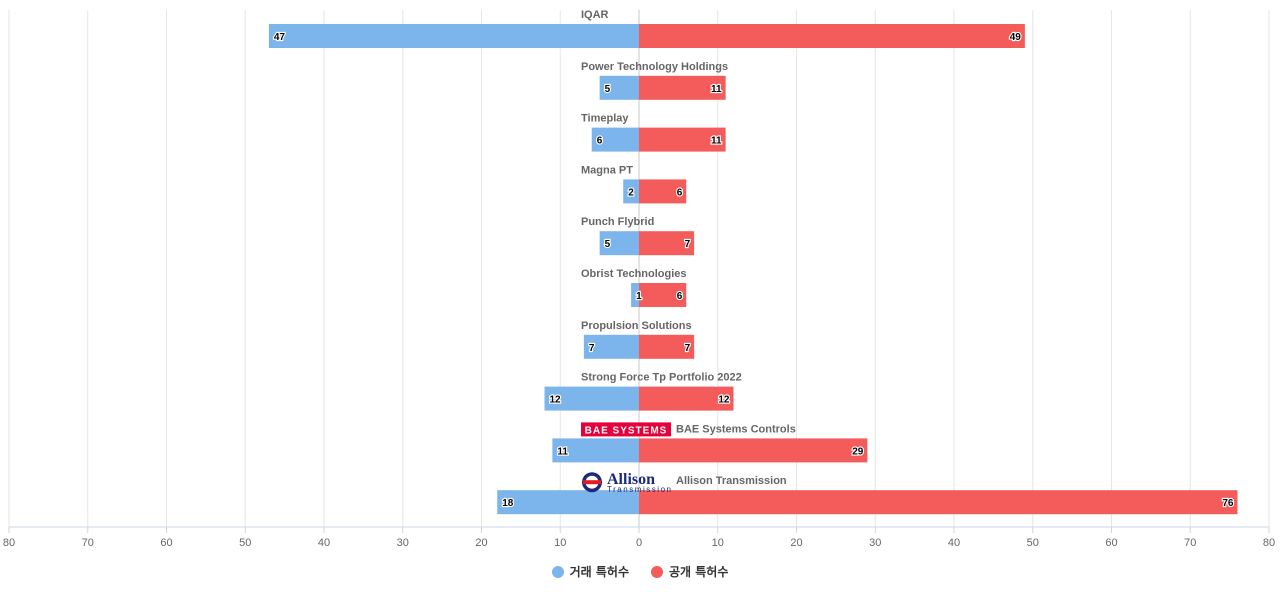  I want to click on svg-text: BAE SYSTEMS, so click(626, 430).